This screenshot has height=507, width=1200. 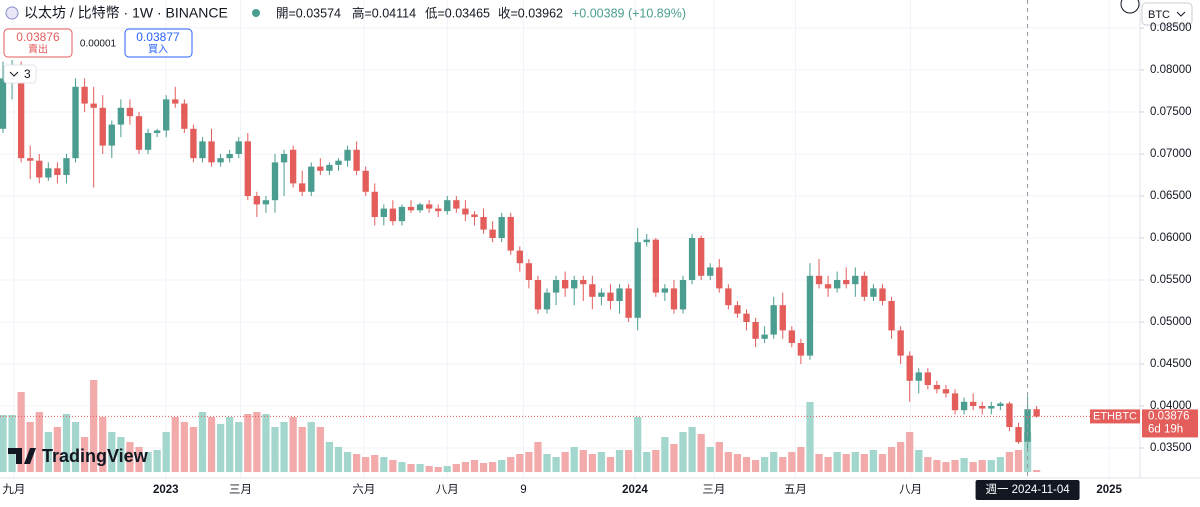 I want to click on y-tick-label: 0.06500, so click(x=1171, y=196).